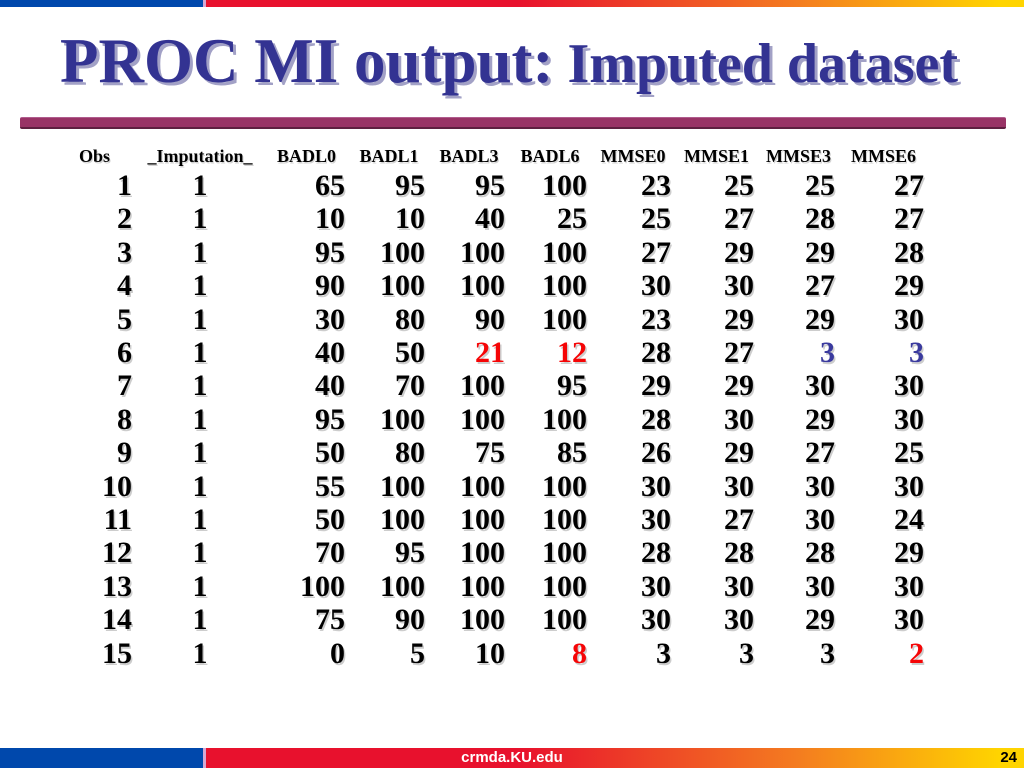 This screenshot has width=1024, height=768. What do you see at coordinates (490, 219) in the screenshot?
I see `table-cell: 40` at bounding box center [490, 219].